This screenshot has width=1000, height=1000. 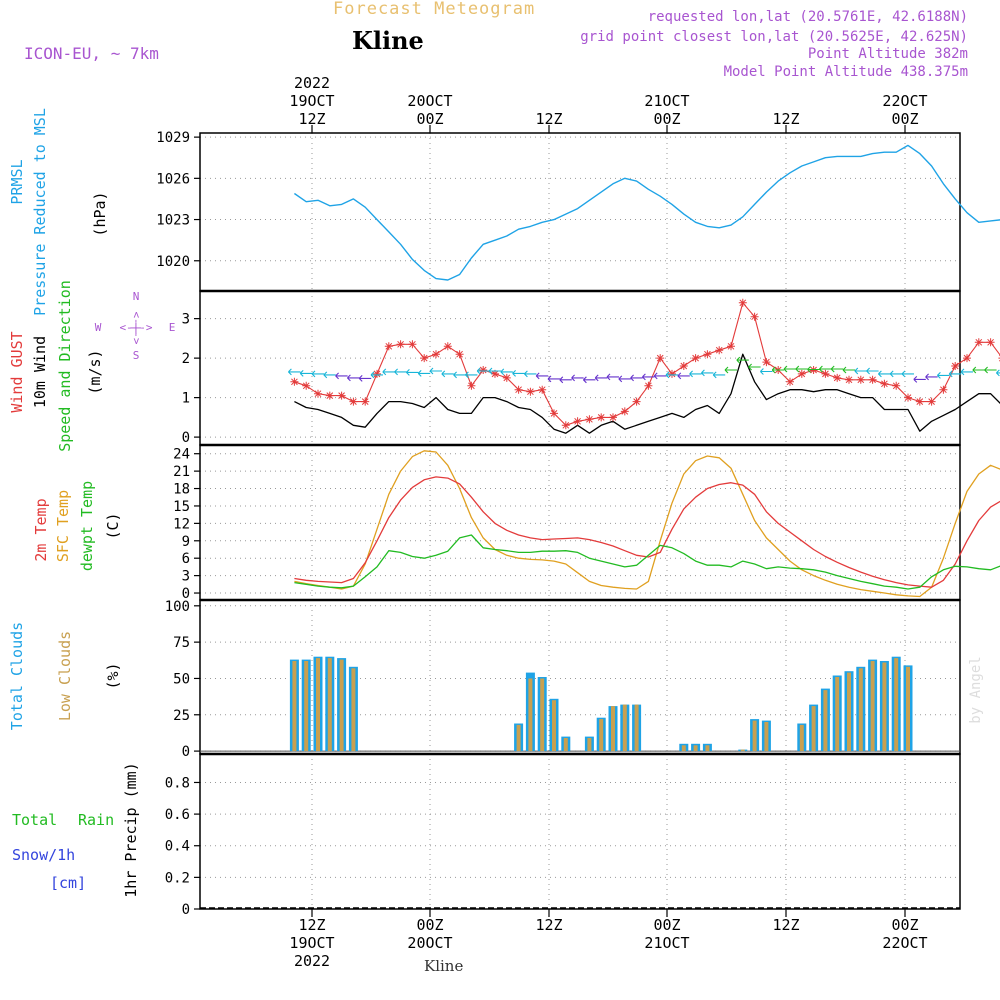 What do you see at coordinates (429, 101) in the screenshot?
I see `top-time-label-1-0: 20OCT` at bounding box center [429, 101].